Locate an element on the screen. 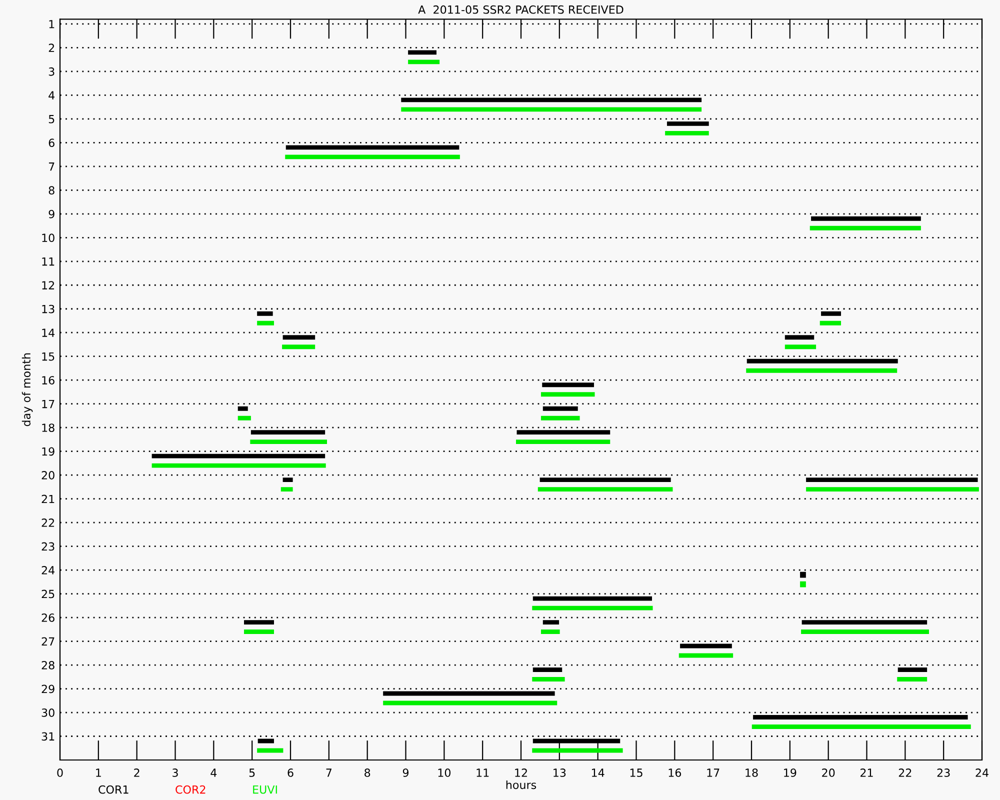 Image resolution: width=1000 pixels, height=800 pixels. y-axis-title: day of month is located at coordinates (27, 389).